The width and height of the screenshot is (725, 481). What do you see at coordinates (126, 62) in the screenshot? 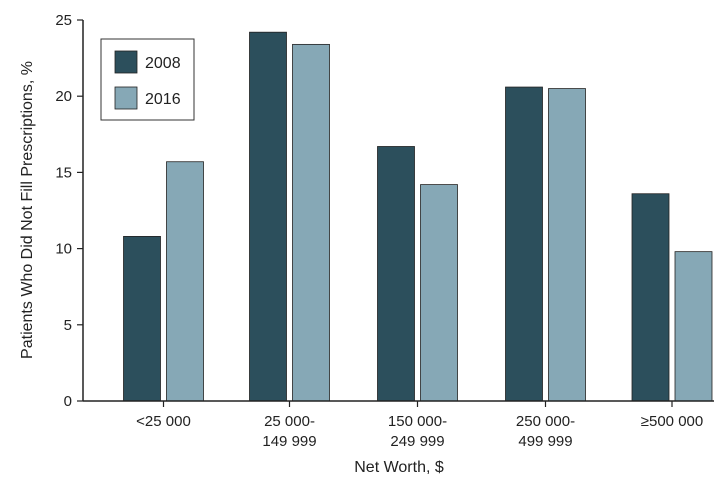
I see `legend-swatch-2008` at bounding box center [126, 62].